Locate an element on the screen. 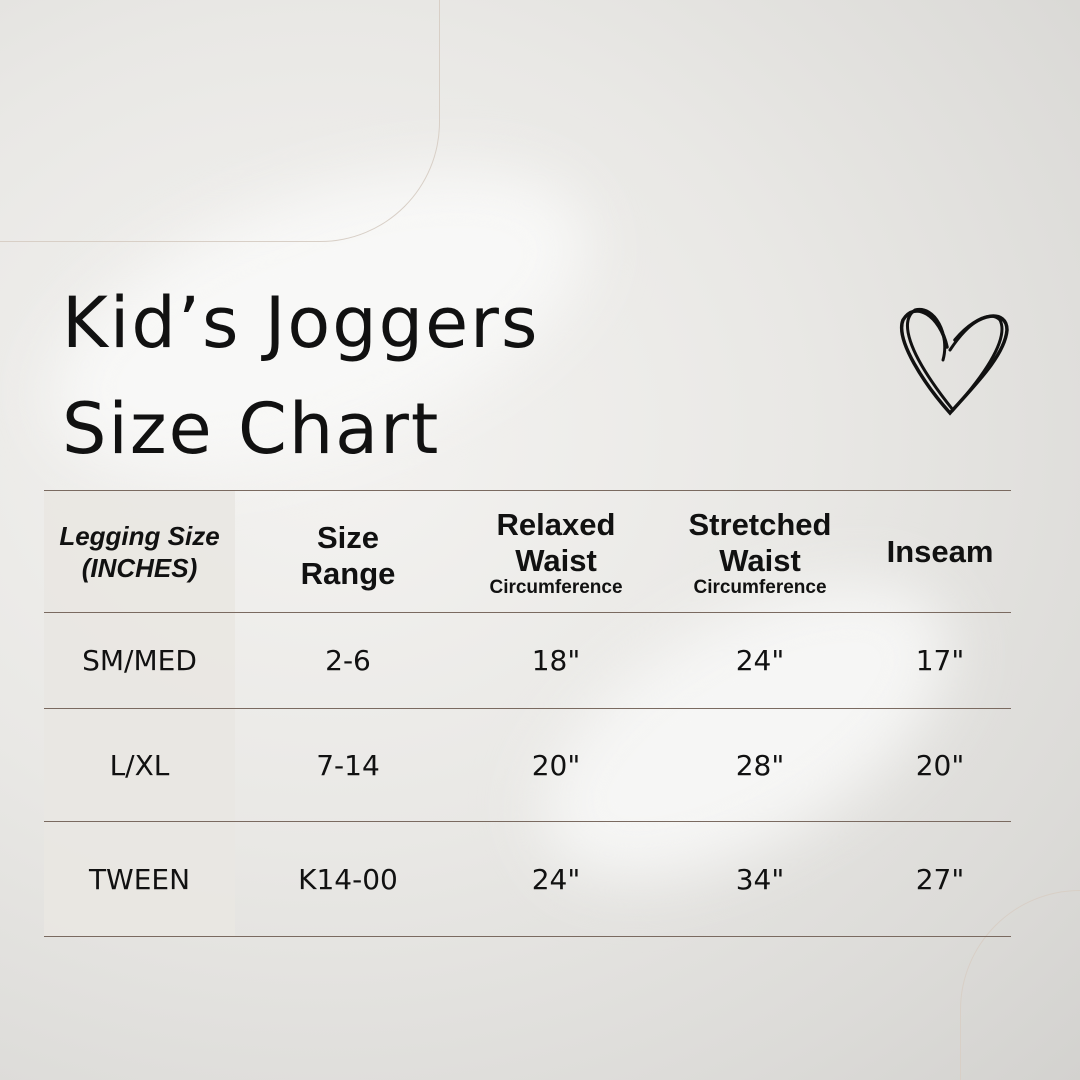  header-relaxed-waist: Relaxed Waist Circumference is located at coordinates (556, 551).